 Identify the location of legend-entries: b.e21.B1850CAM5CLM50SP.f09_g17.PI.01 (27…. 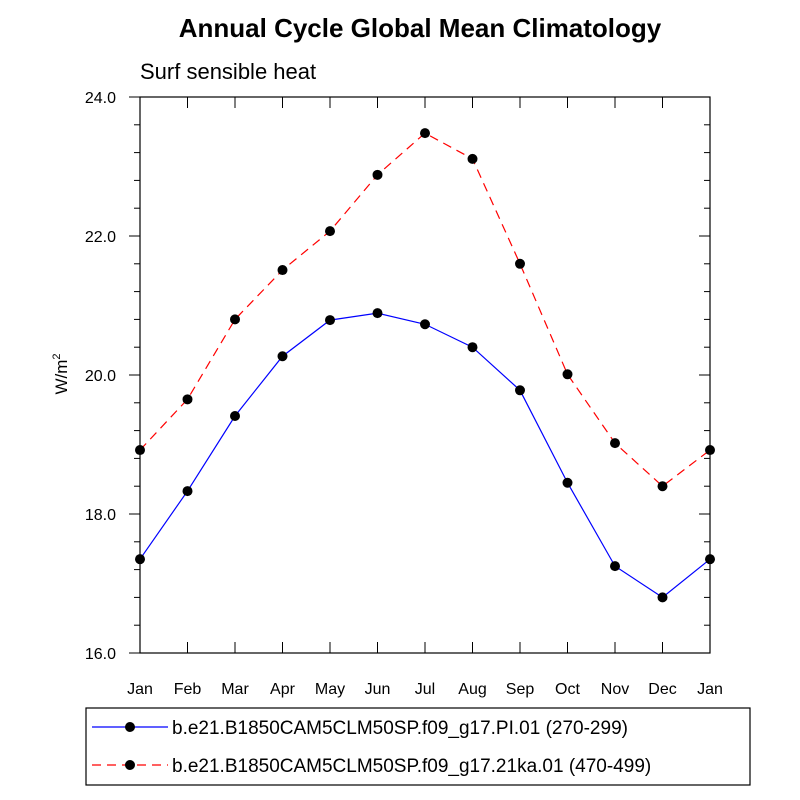
(371, 747).